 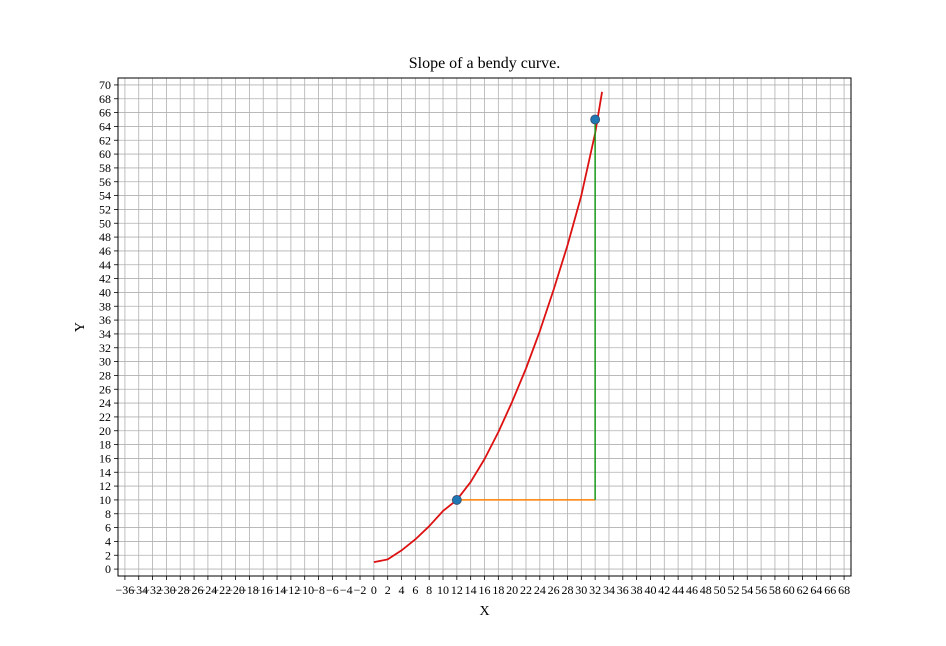 What do you see at coordinates (105, 209) in the screenshot?
I see `y-tick-label: 52` at bounding box center [105, 209].